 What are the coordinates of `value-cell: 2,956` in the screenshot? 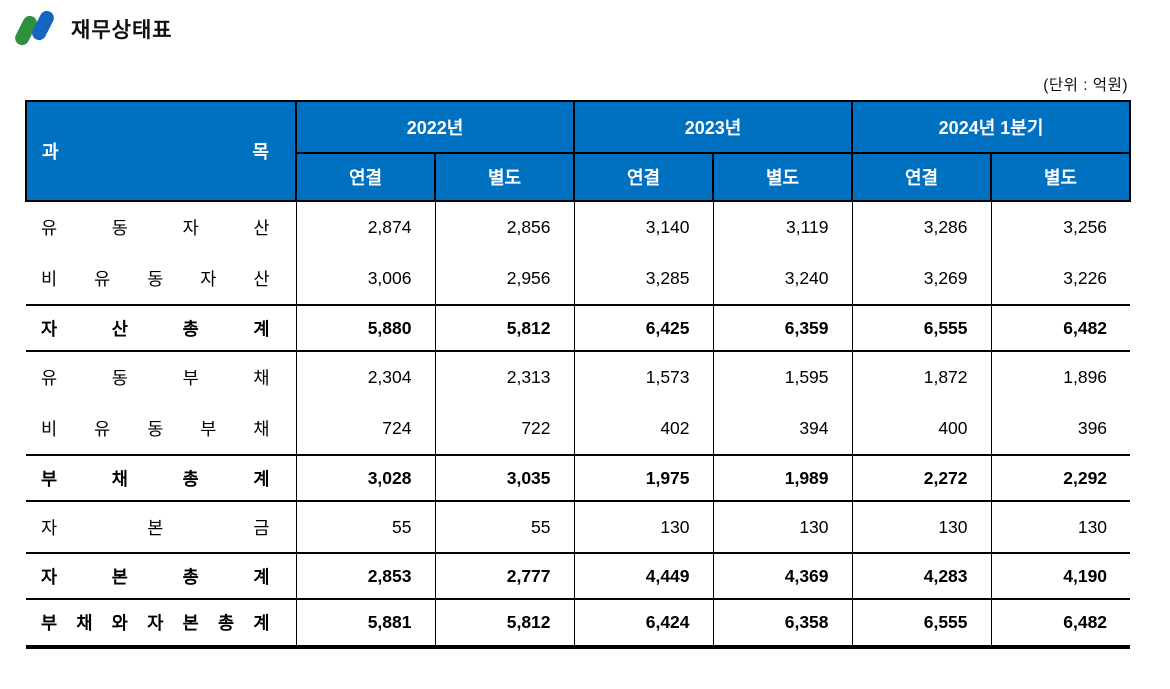 It's located at (504, 279).